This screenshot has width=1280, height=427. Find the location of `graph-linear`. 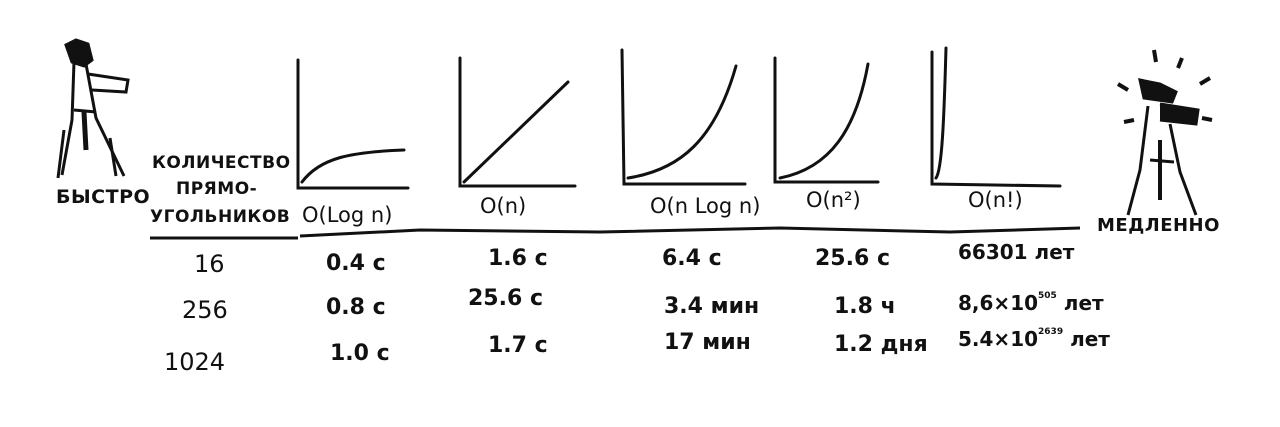

graph-linear is located at coordinates (517, 122).